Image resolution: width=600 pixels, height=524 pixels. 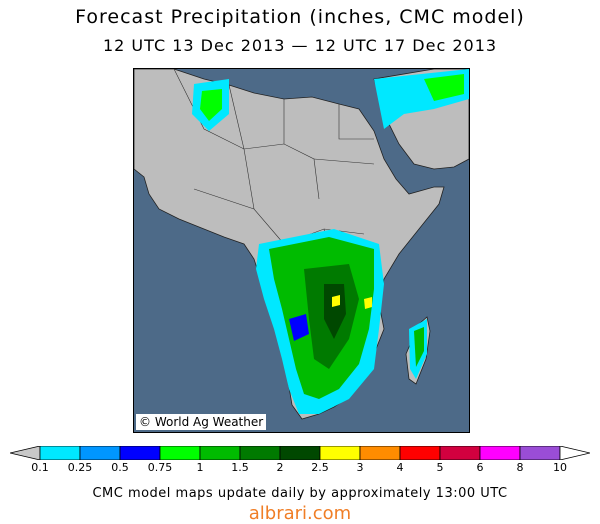 I want to click on precip-west-blue, so click(x=299, y=327).